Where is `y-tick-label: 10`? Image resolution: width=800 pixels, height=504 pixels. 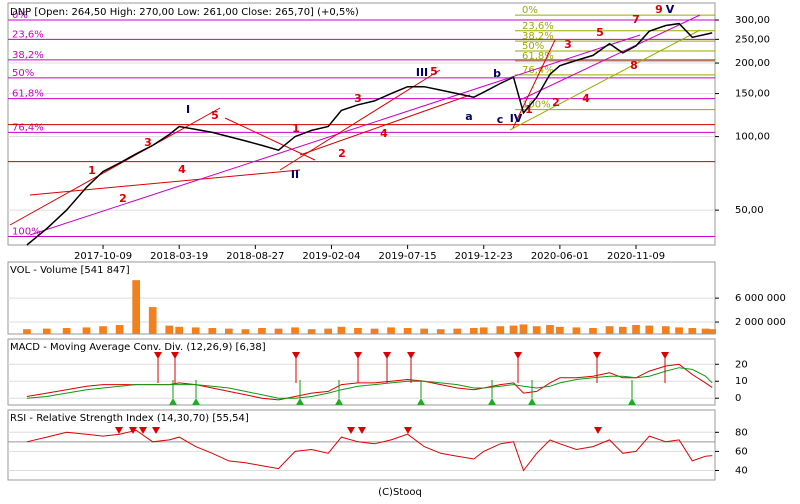
y-tick-label: 10 is located at coordinates (741, 381).